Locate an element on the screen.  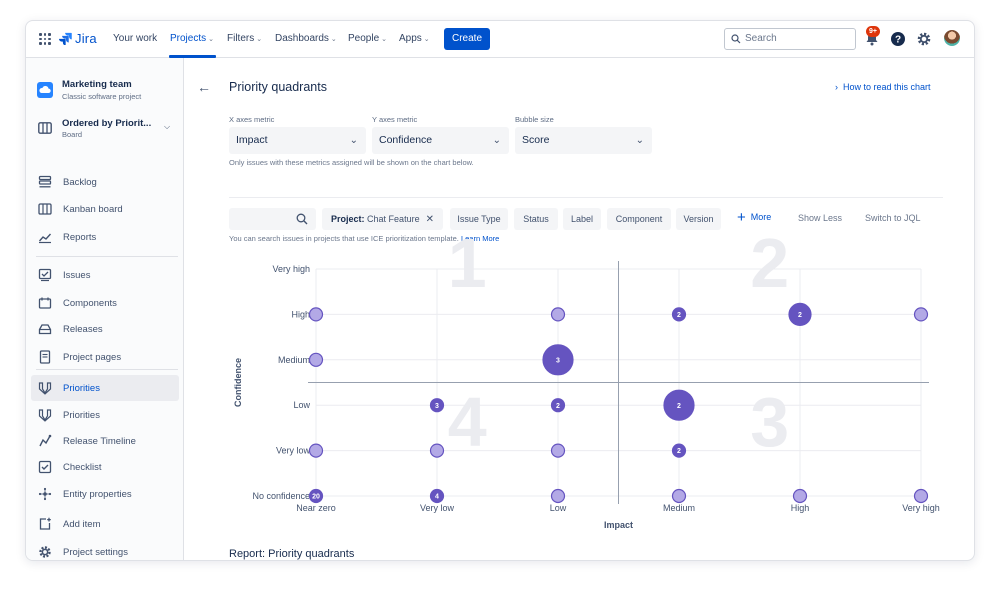
y-tick-label: Medium is located at coordinates (294, 360).